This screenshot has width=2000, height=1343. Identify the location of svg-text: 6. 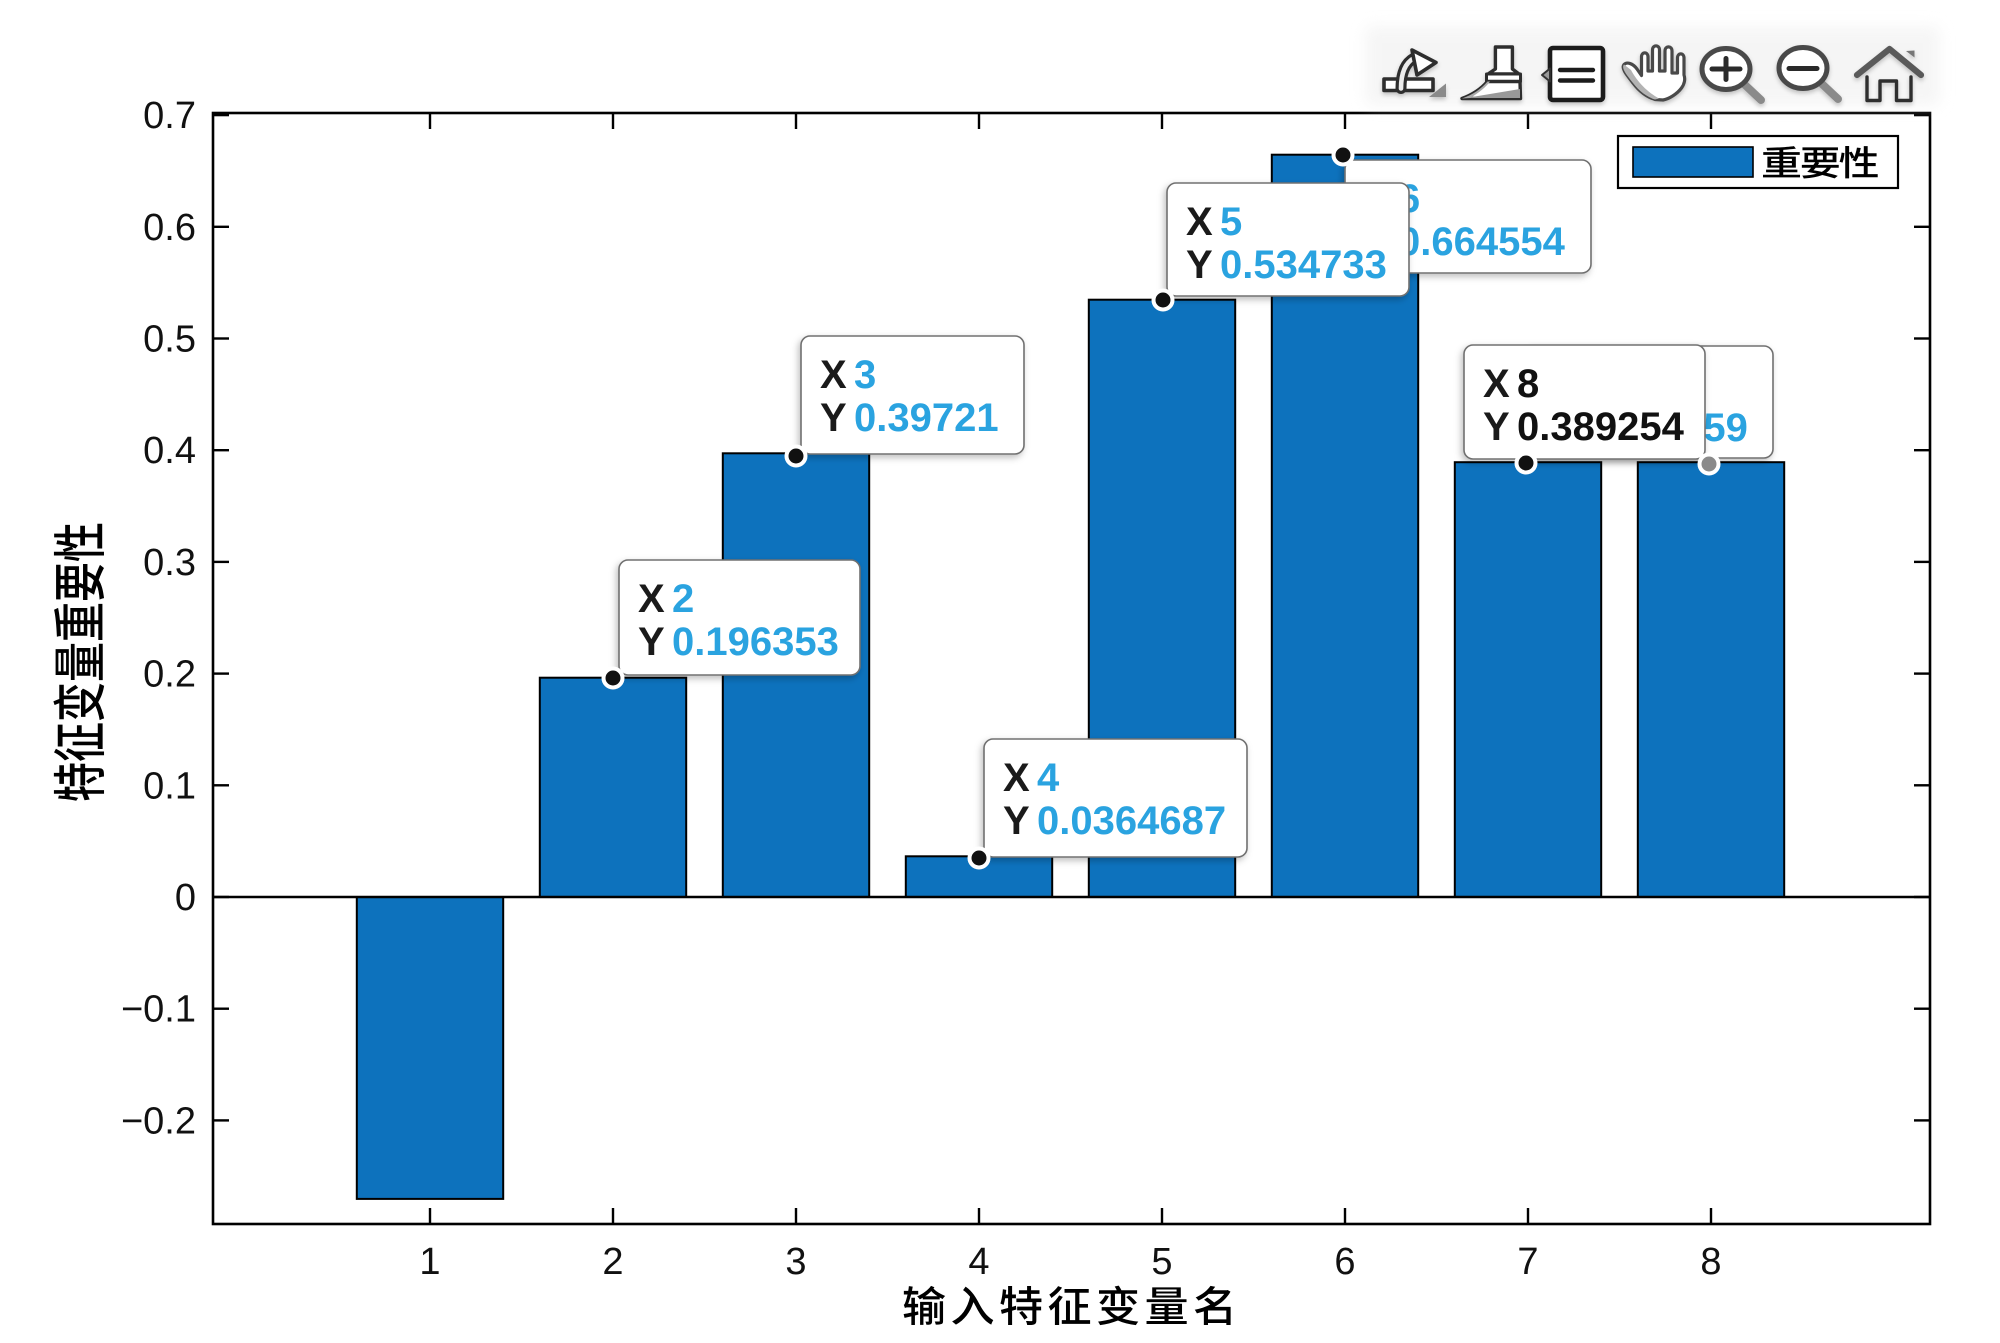
(1344, 1262).